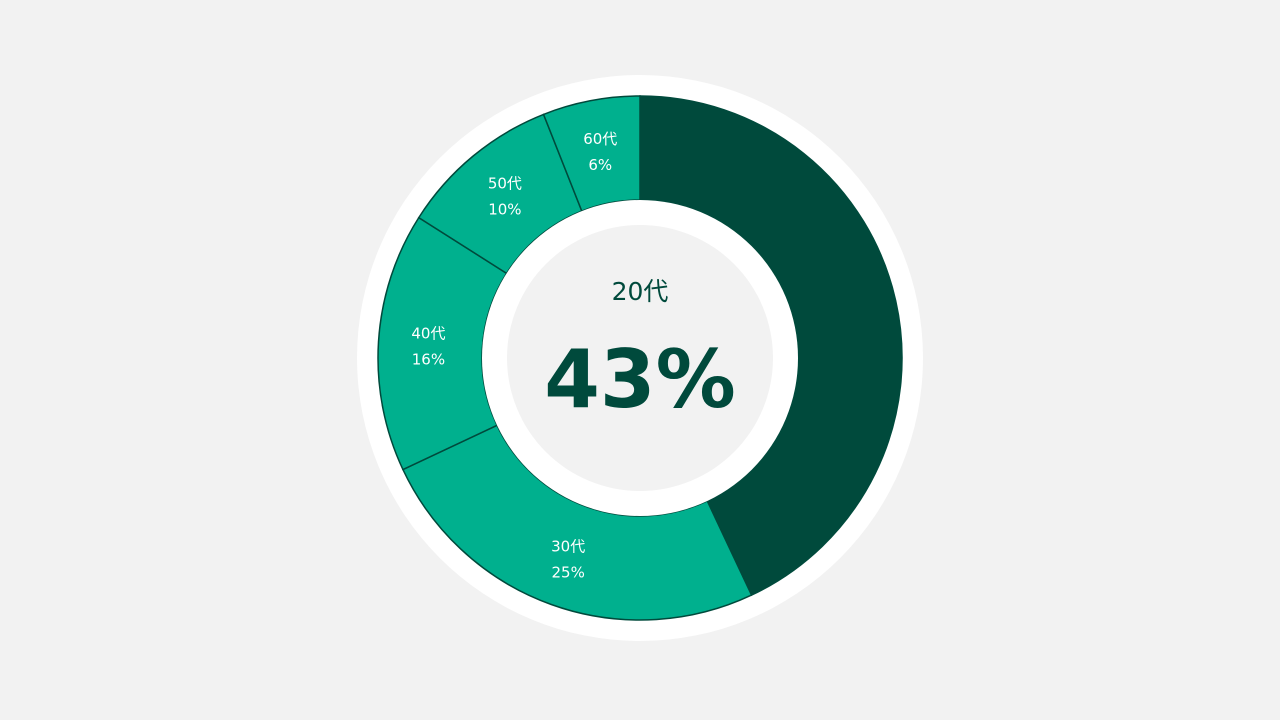 The height and width of the screenshot is (720, 1280). Describe the element at coordinates (504, 210) in the screenshot. I see `slice-value-label: 10%` at that location.